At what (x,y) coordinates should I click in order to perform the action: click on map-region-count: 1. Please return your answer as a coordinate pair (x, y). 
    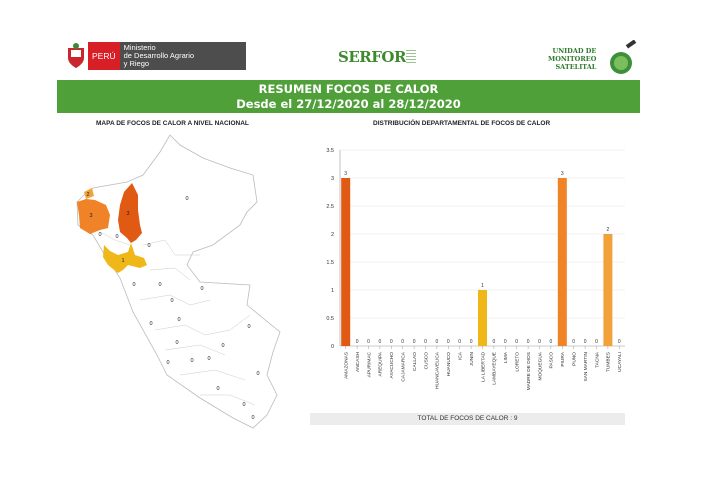
    Looking at the image, I should click on (122, 261).